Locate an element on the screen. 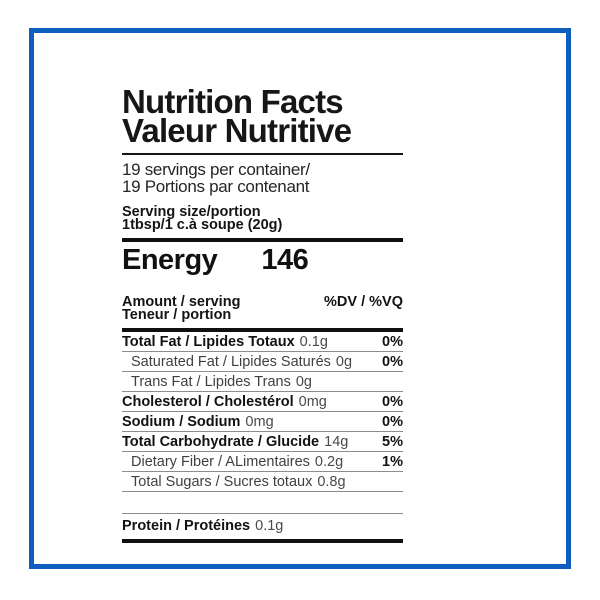 The height and width of the screenshot is (600, 600). nutrient-name: Cholesterol / Cholestérol is located at coordinates (208, 401).